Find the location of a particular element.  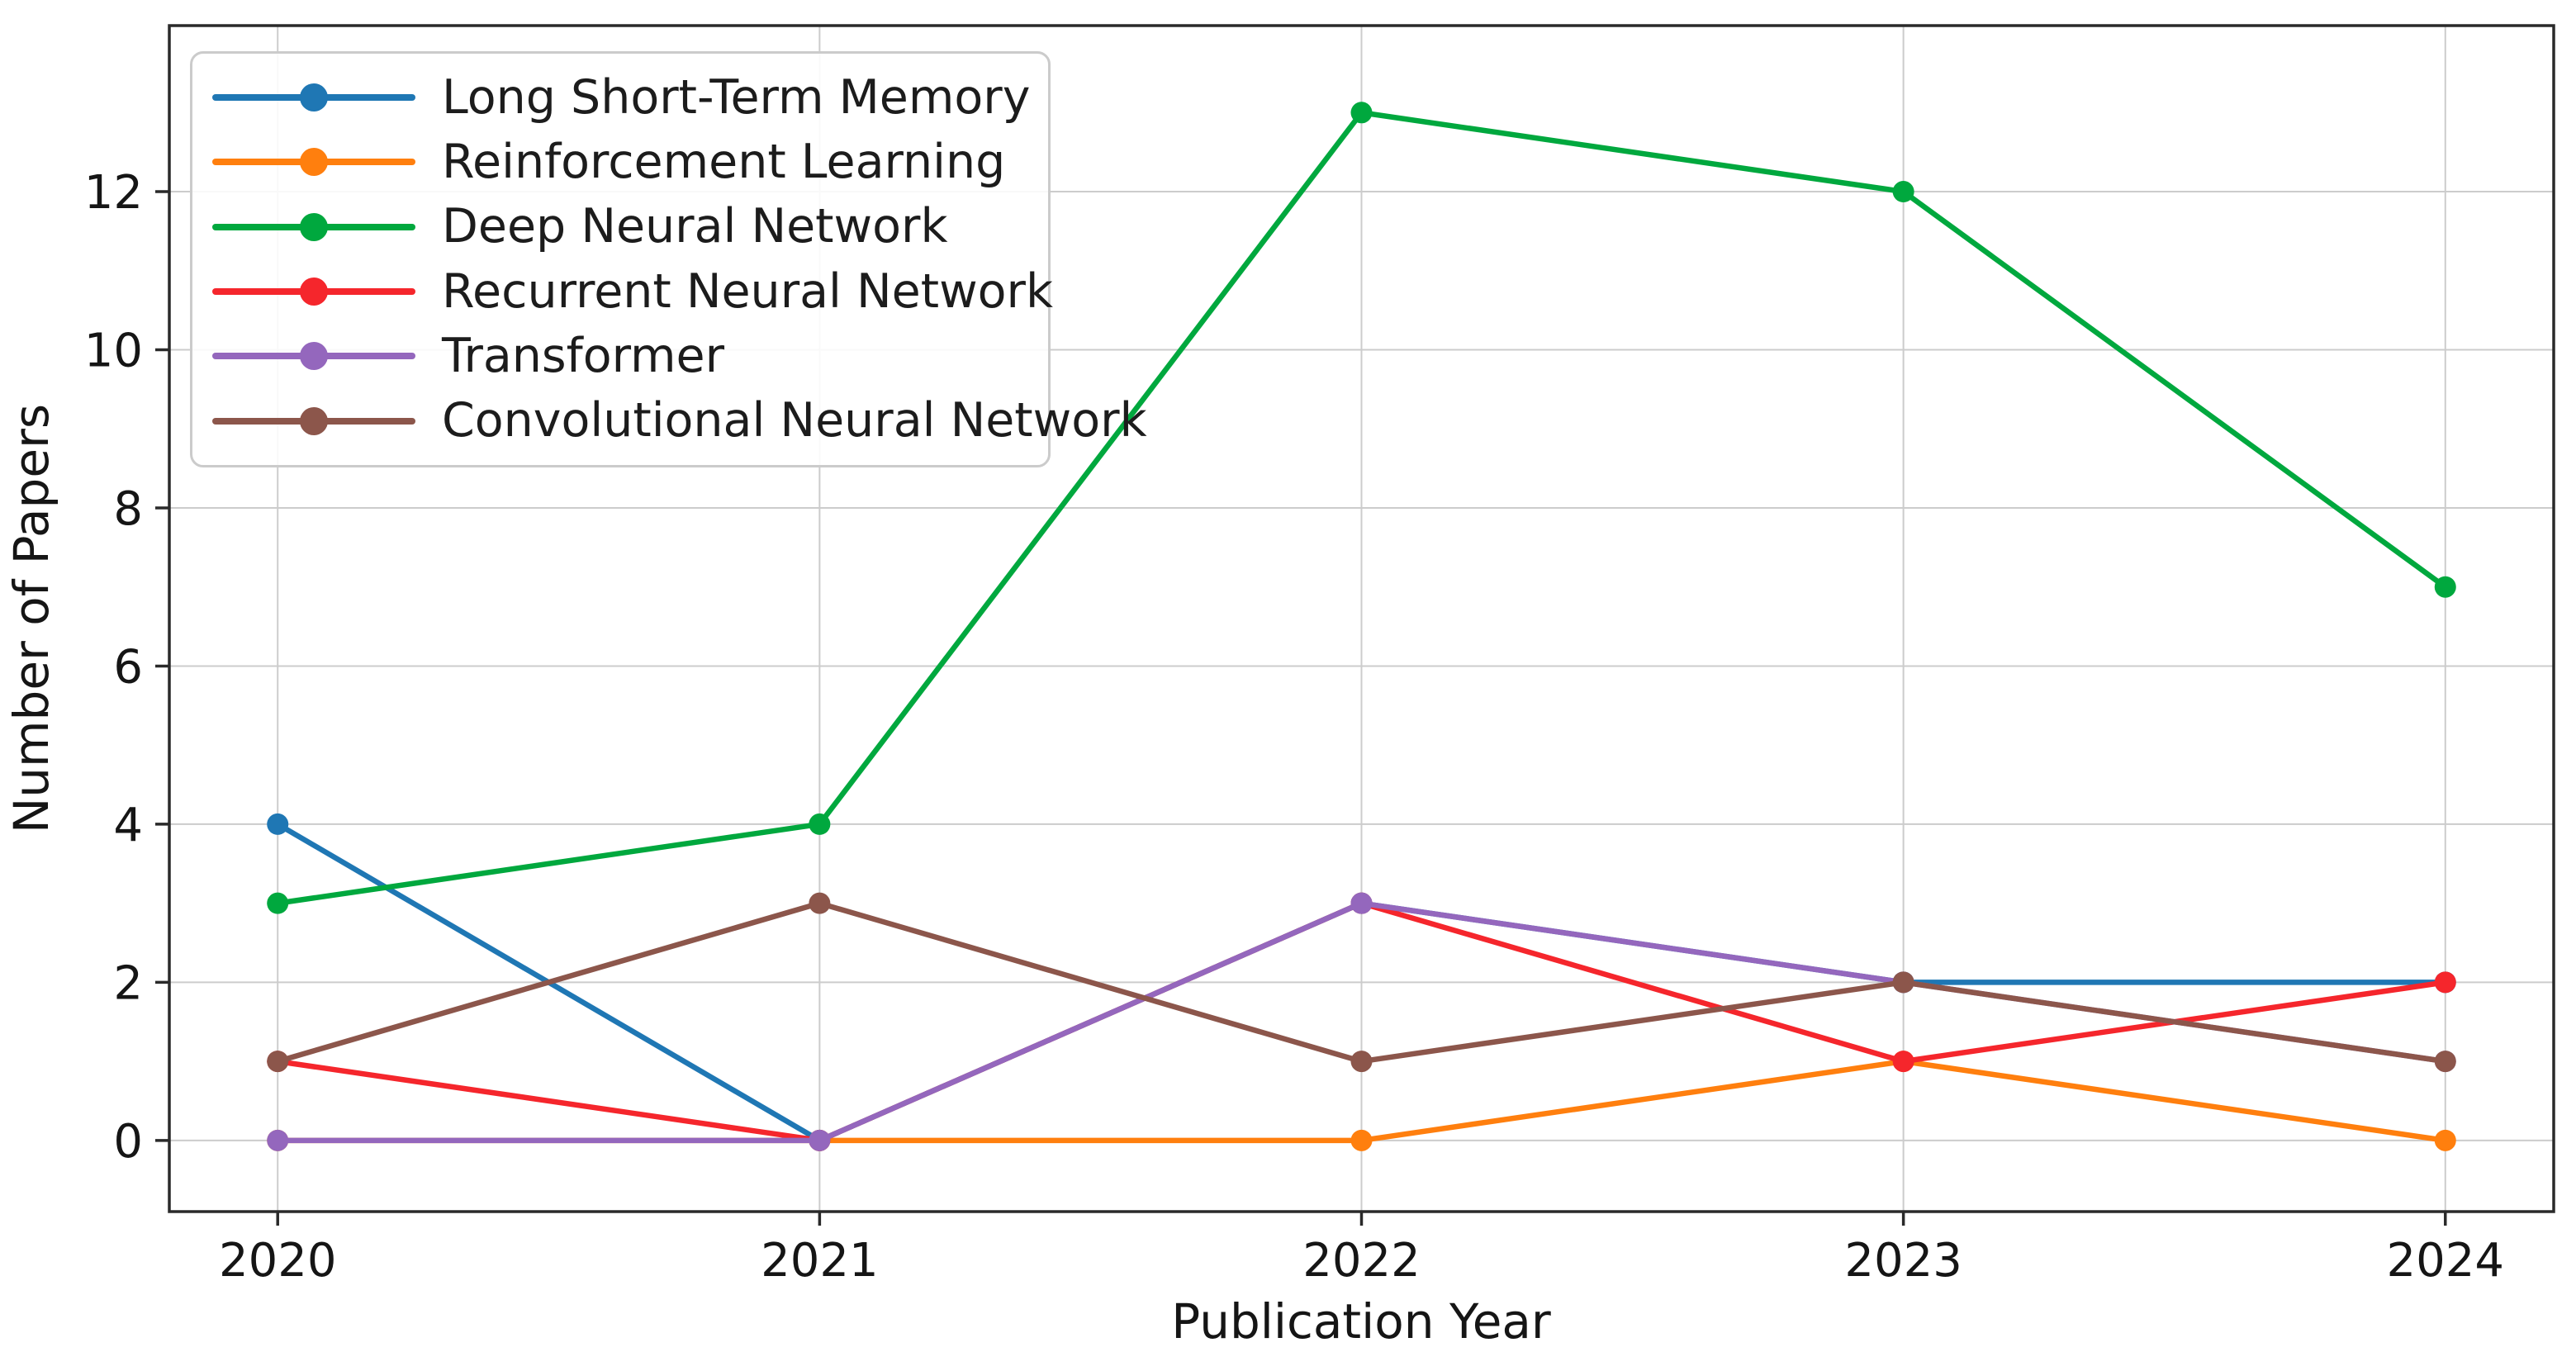

y-tick-label: 4 is located at coordinates (128, 826).